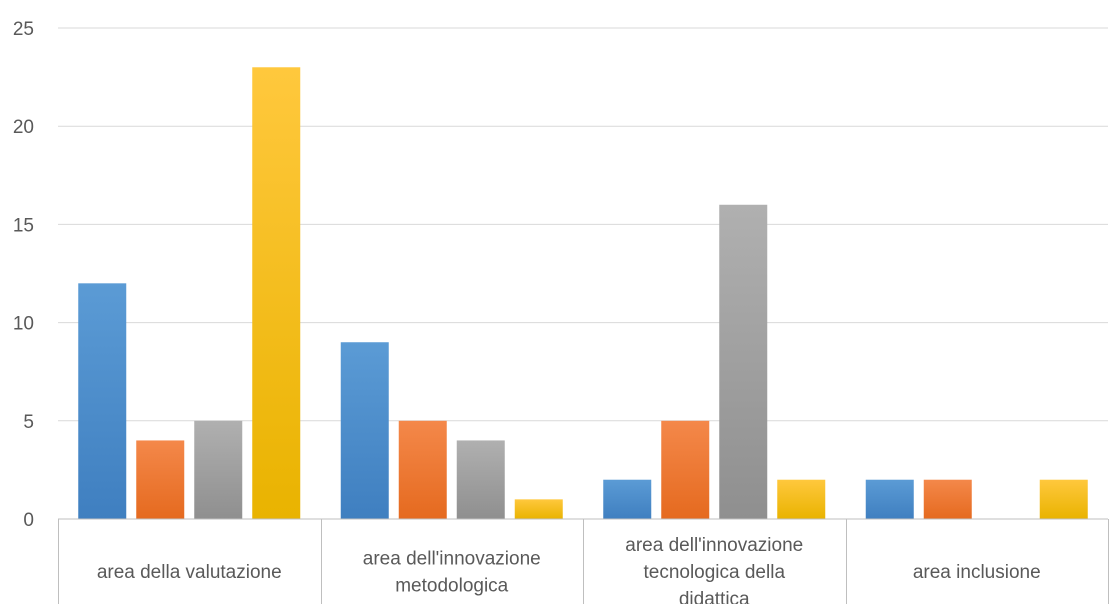 The image size is (1112, 604). I want to click on y-tick-label: 10, so click(23, 324).